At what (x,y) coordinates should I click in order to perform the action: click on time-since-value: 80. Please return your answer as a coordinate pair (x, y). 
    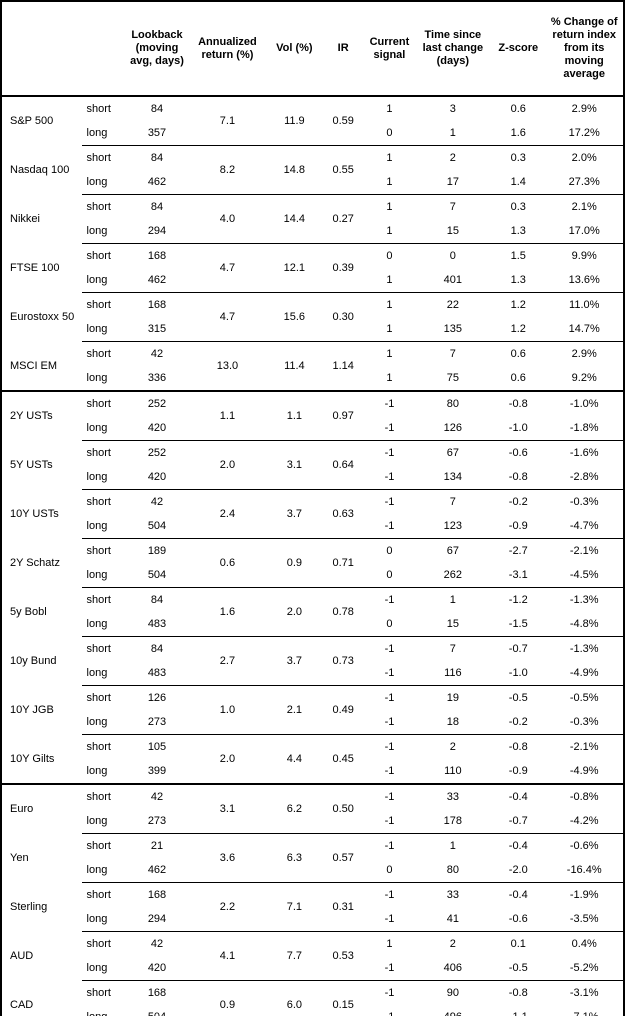
    Looking at the image, I should click on (452, 870).